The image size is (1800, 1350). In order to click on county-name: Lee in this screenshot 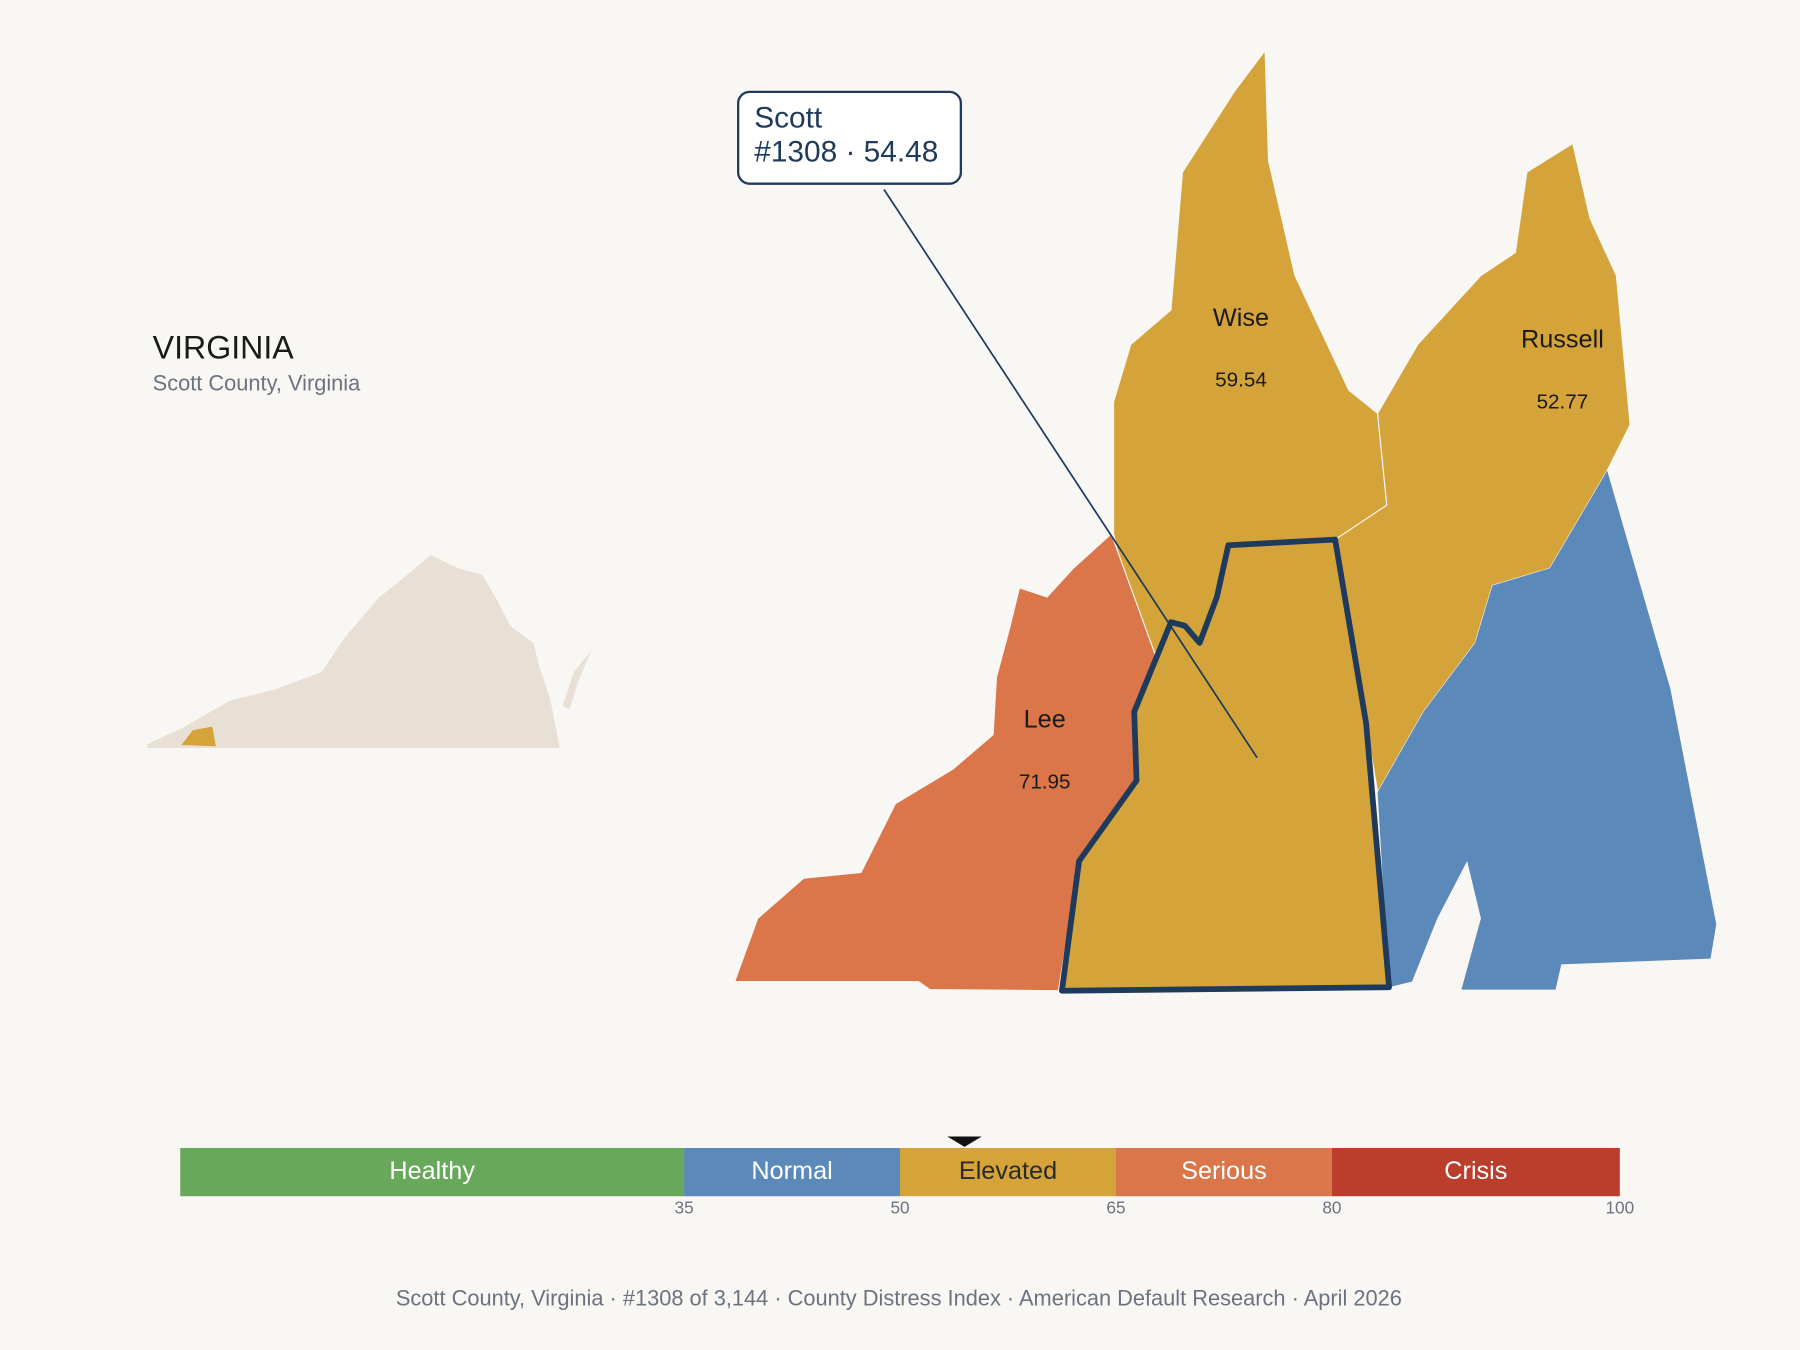, I will do `click(1045, 720)`.